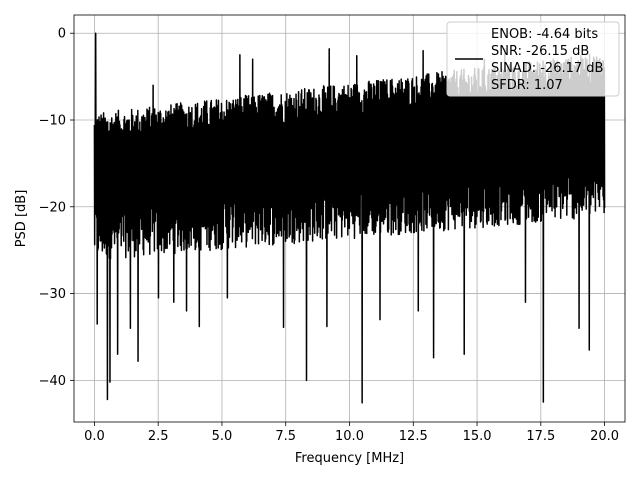 The width and height of the screenshot is (640, 480). I want to click on y-tick-label: −40, so click(52, 381).